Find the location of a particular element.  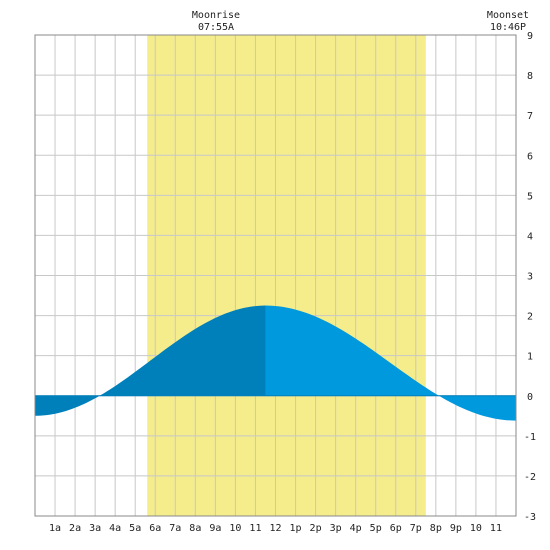

x-tick-label: 7a is located at coordinates (175, 528).